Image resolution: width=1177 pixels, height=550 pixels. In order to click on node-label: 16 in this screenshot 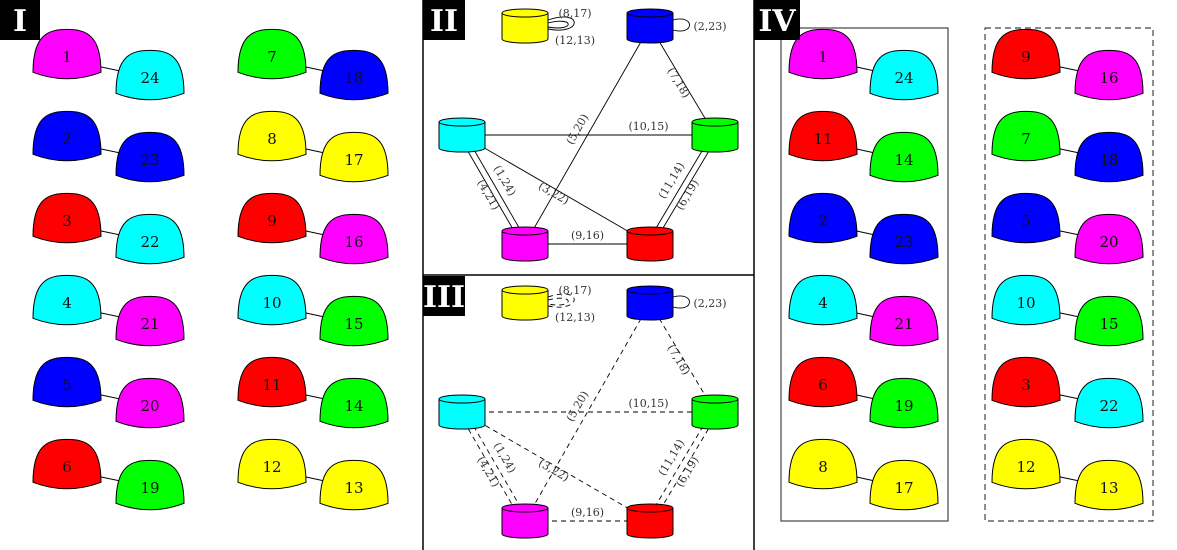, I will do `click(353, 242)`.